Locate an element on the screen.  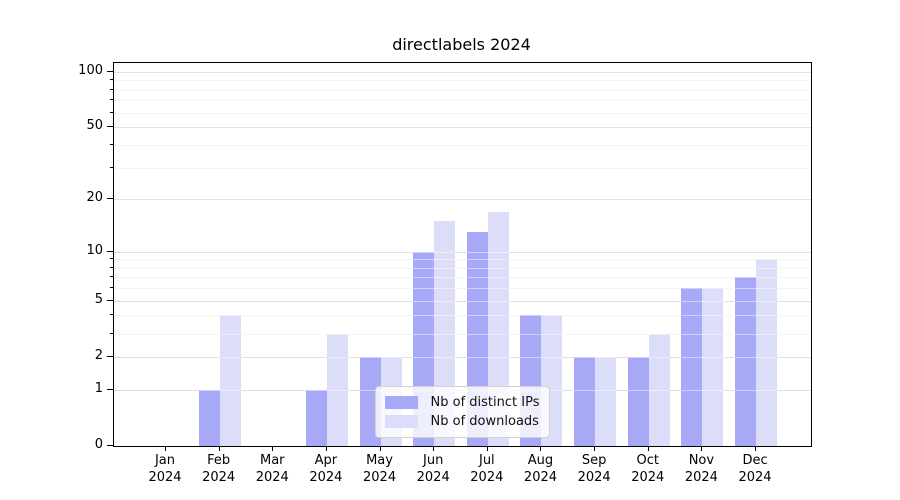
bar-nb-of-distinct-ips-sep is located at coordinates (585, 401).